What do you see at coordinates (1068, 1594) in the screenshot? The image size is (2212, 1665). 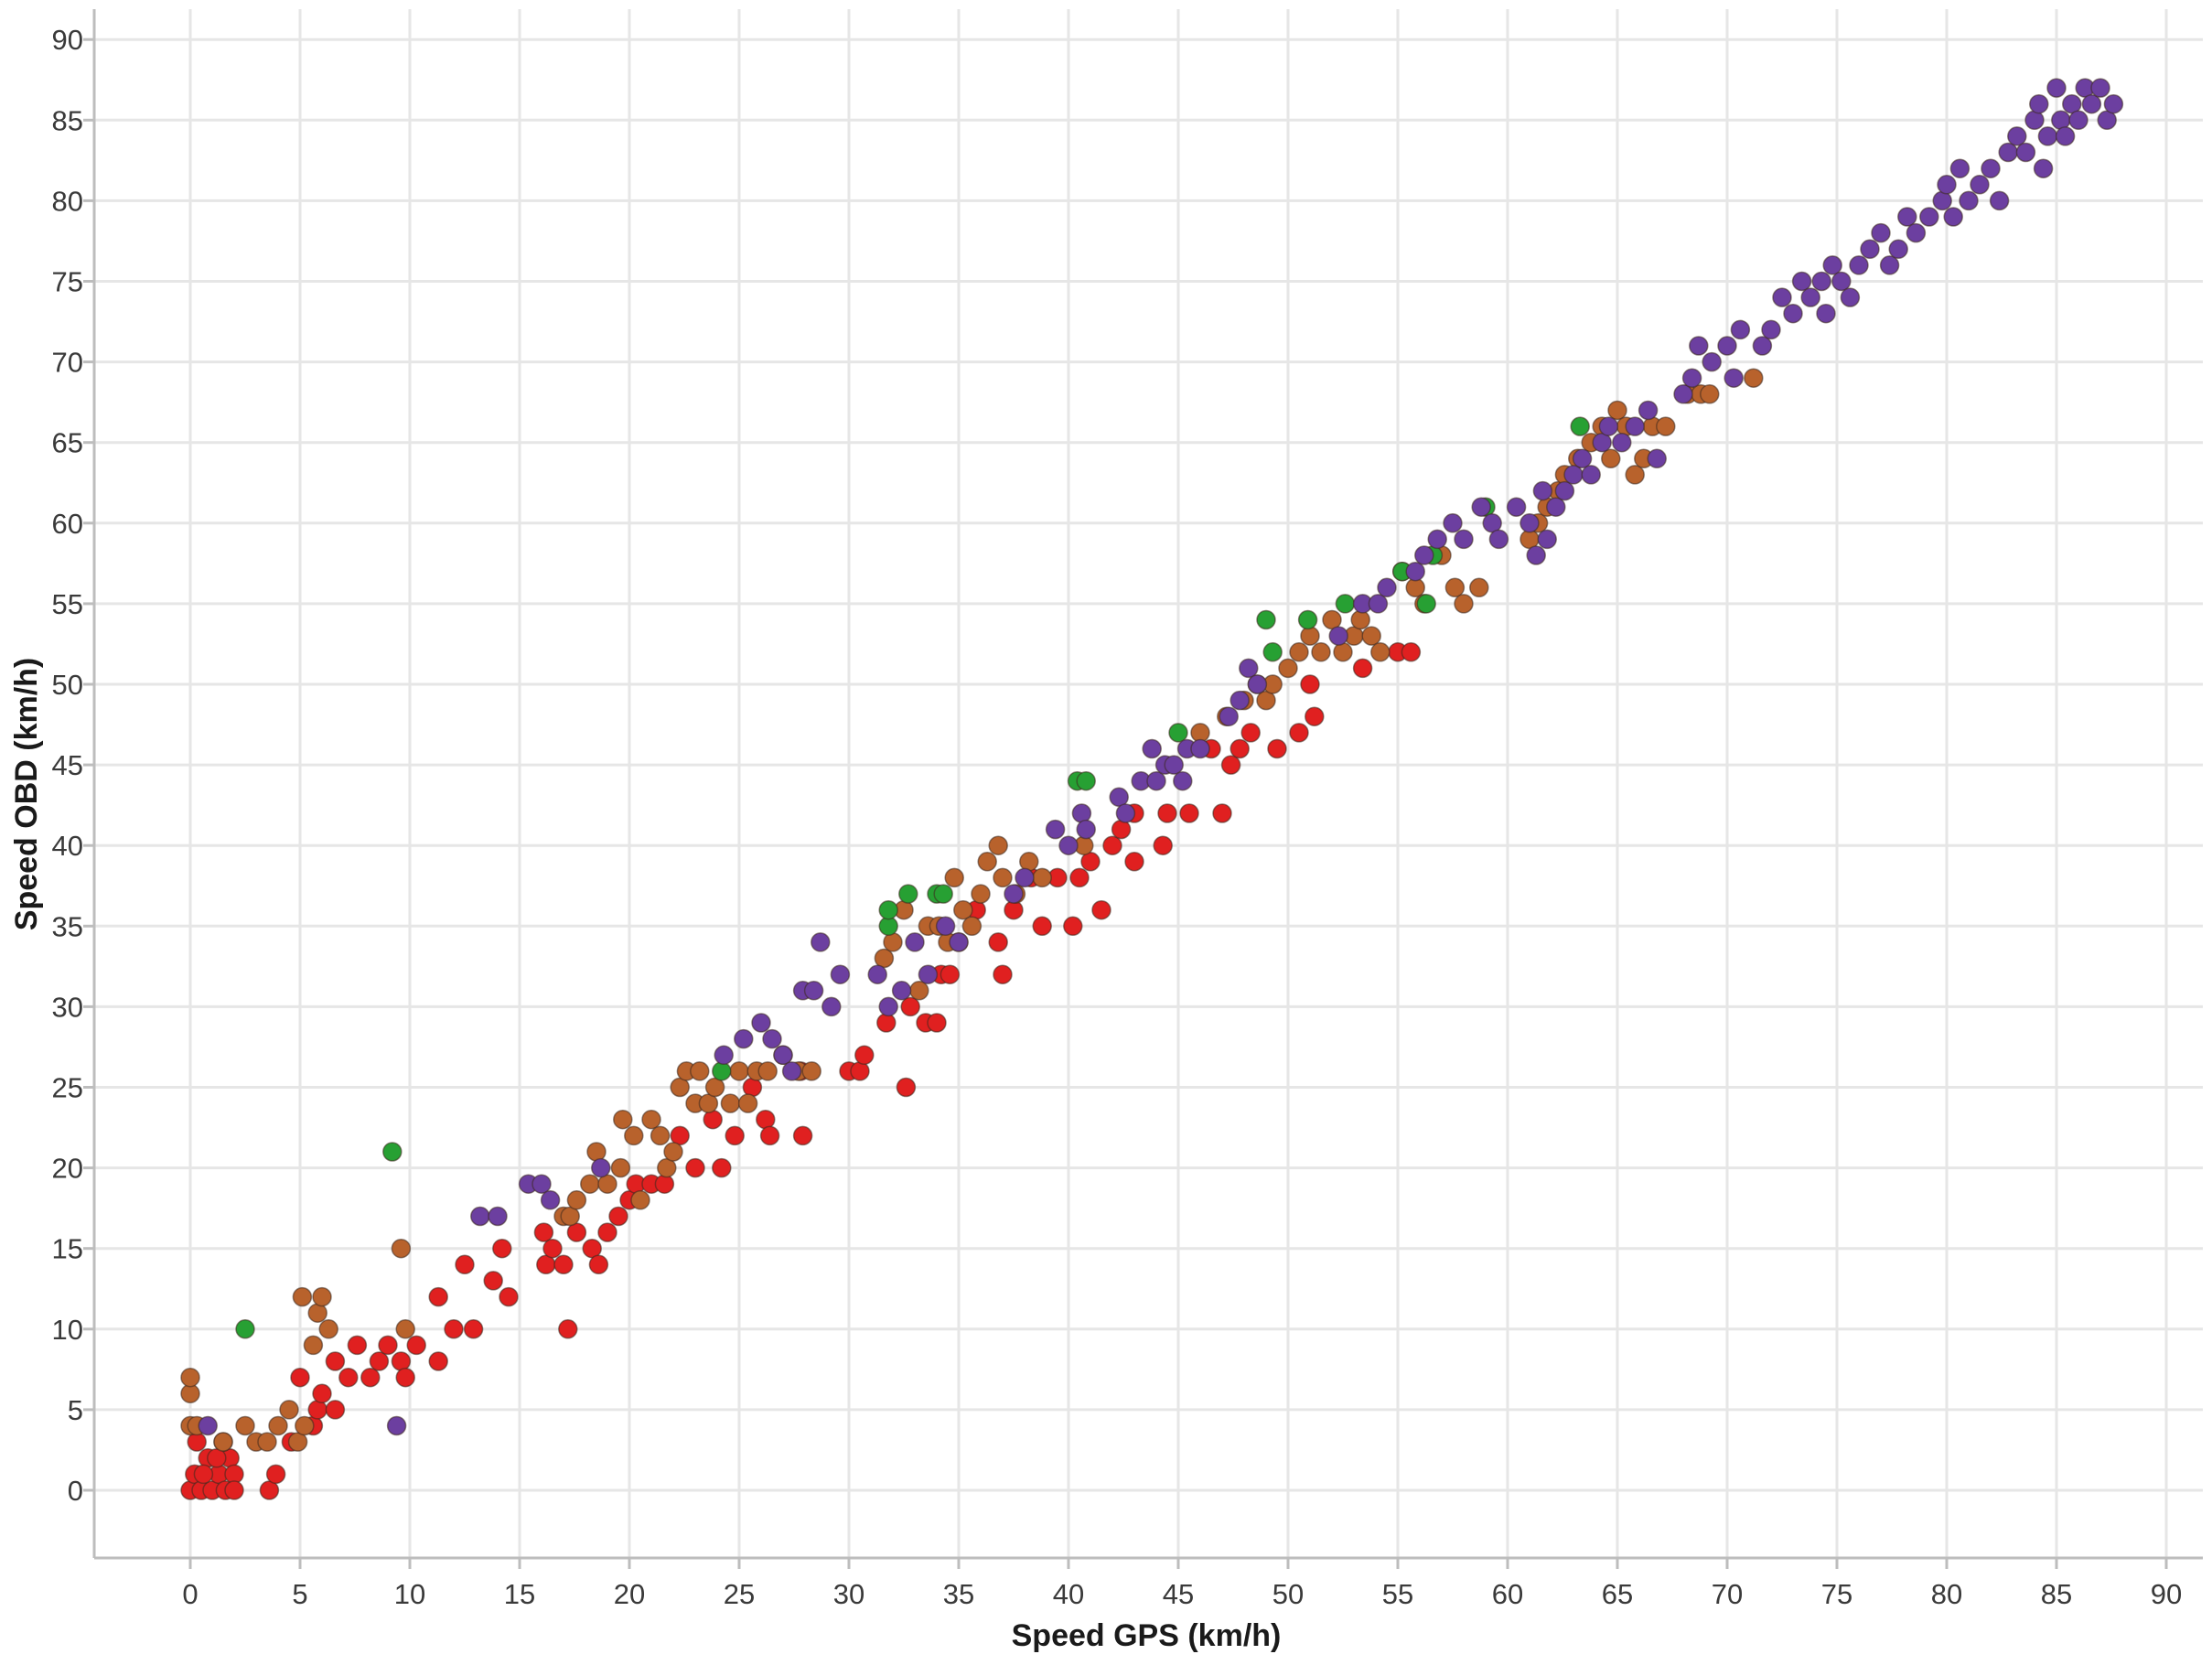 I see `x-tick-label: 40` at bounding box center [1068, 1594].